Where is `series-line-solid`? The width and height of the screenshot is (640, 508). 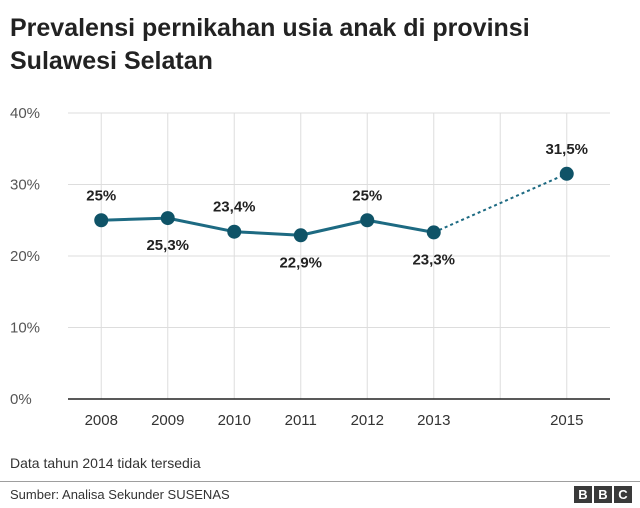 series-line-solid is located at coordinates (268, 226).